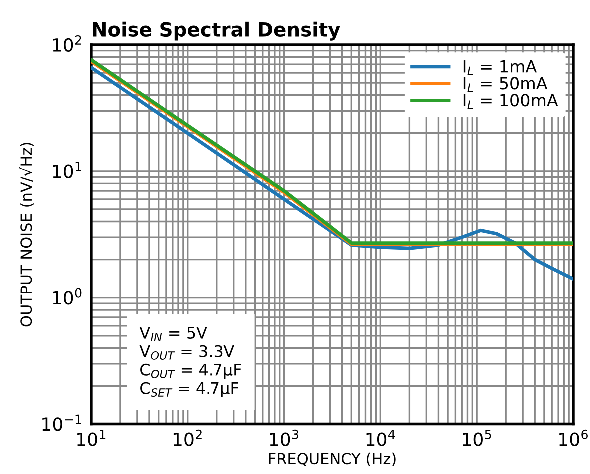 This screenshot has height=474, width=590. I want to click on y-tick-label: 10$^{−1}$, so click(62, 423).